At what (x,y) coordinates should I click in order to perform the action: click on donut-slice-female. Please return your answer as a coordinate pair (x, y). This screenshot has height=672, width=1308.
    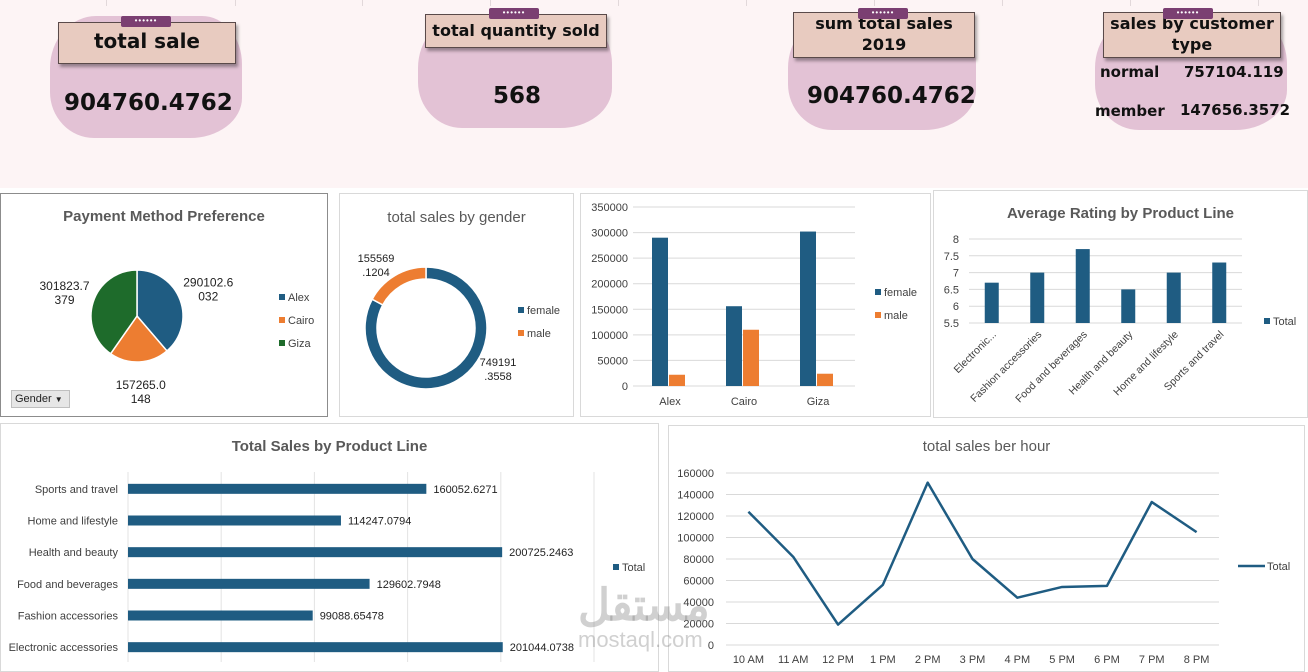
    Looking at the image, I should click on (426, 328).